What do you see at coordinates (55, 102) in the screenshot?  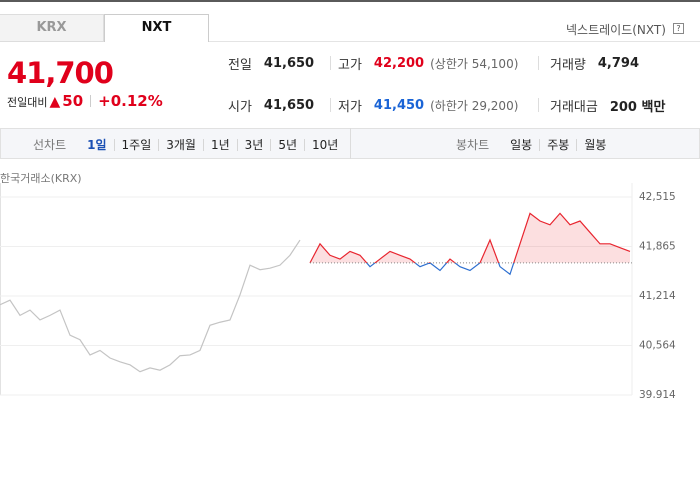 I see `change-arrow: ▲` at bounding box center [55, 102].